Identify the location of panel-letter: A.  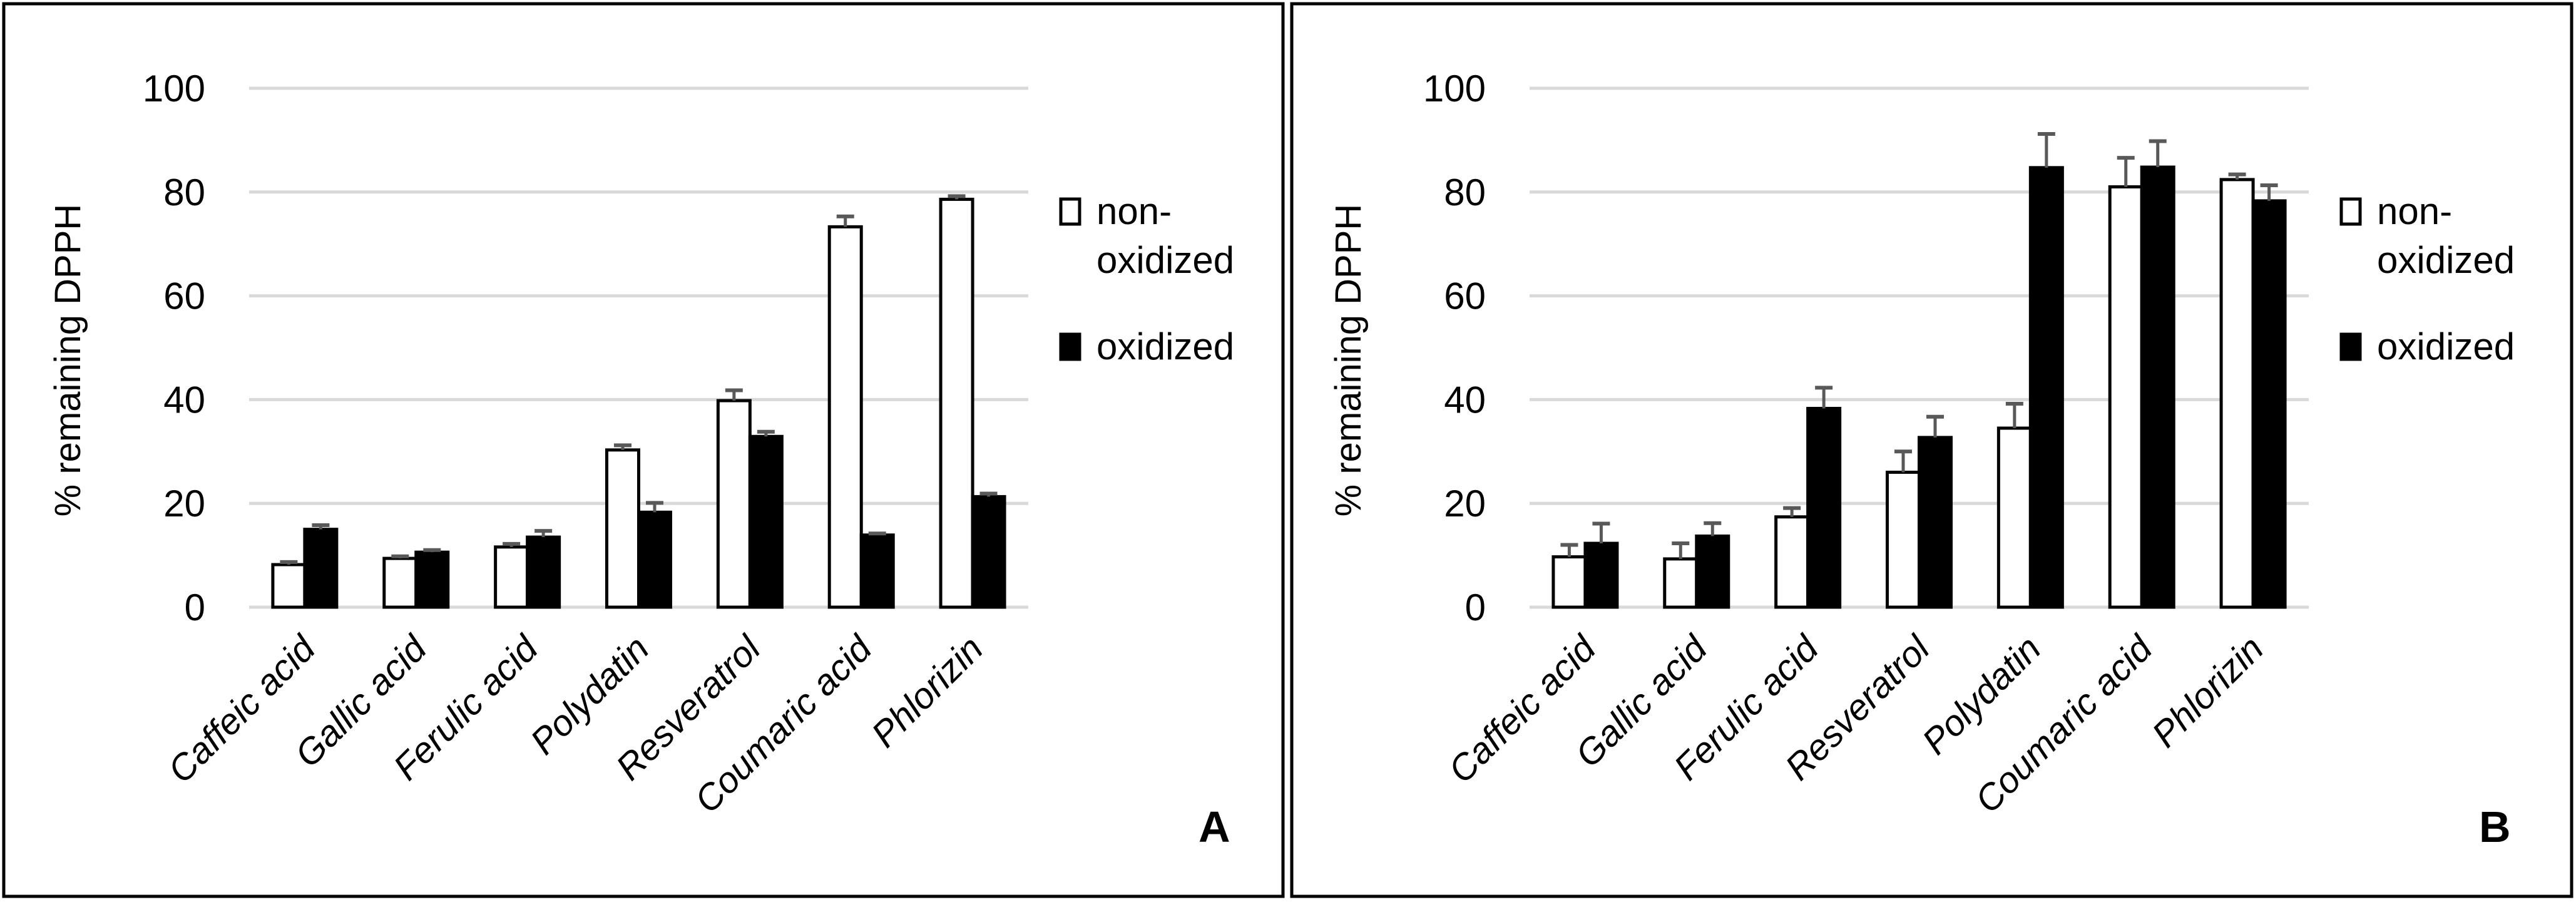
(1214, 827).